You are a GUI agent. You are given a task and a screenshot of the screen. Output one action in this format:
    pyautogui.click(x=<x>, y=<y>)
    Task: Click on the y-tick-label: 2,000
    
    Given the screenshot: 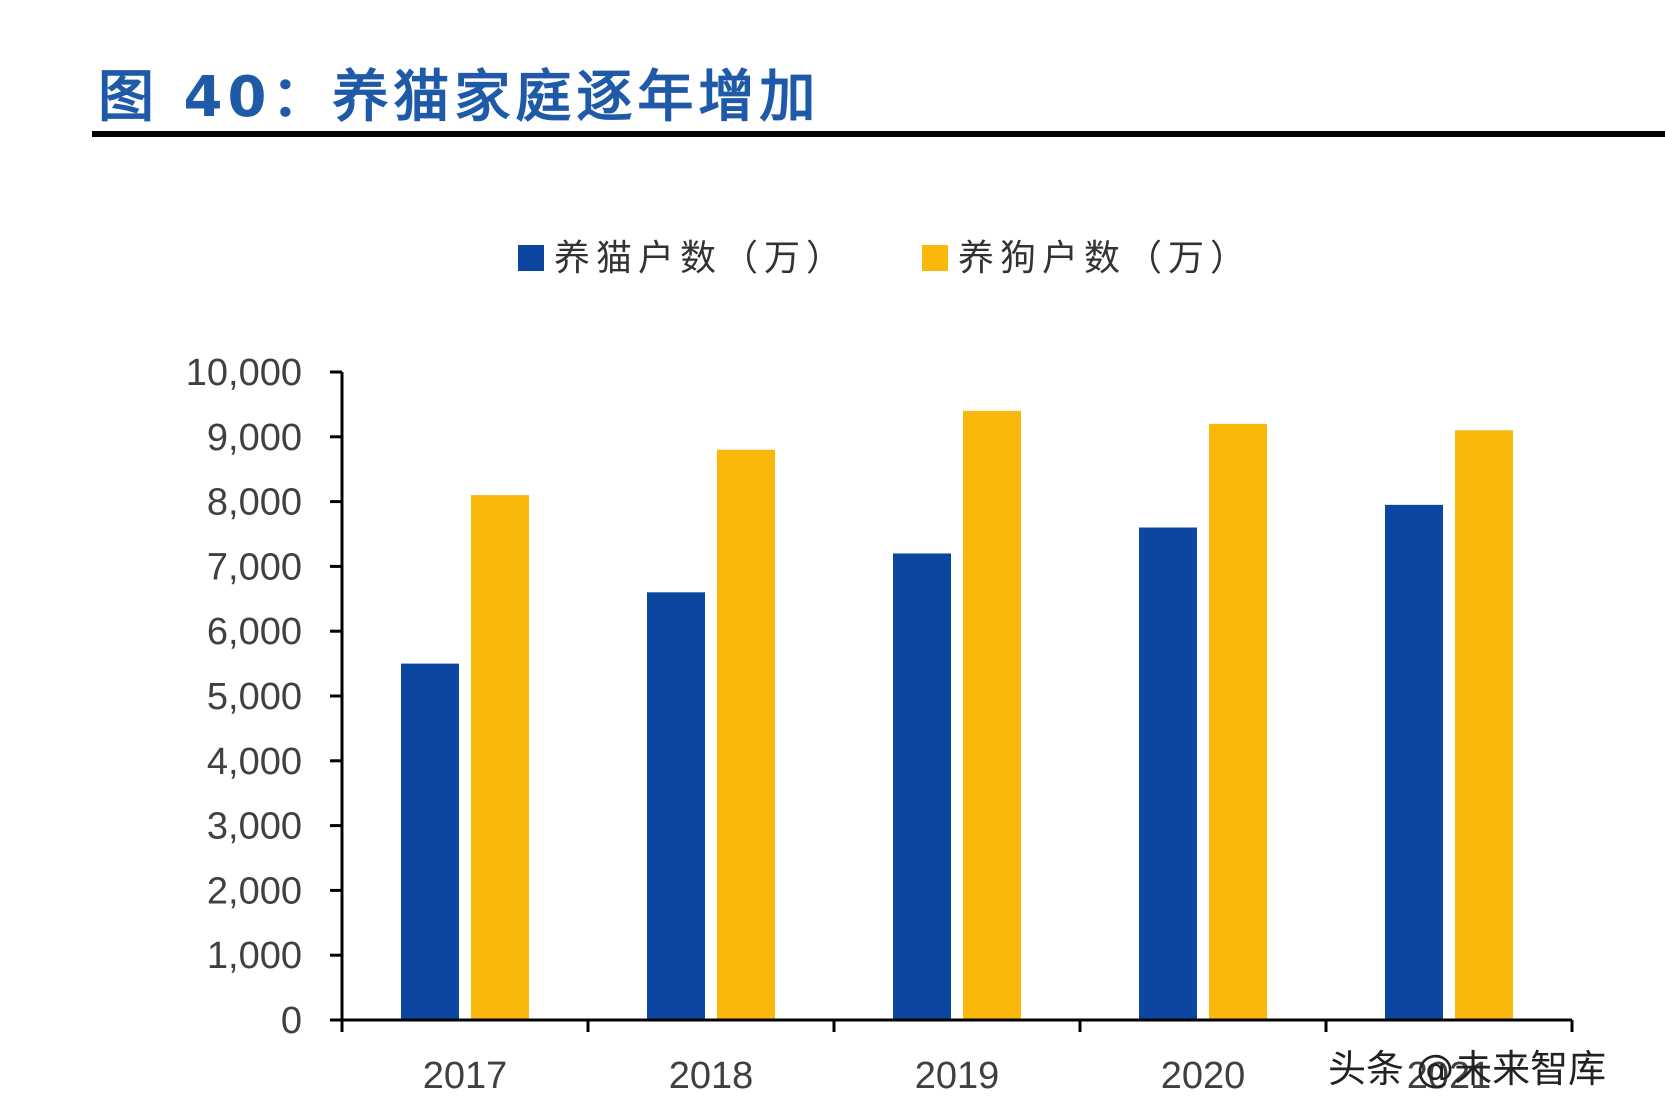 What is the action you would take?
    pyautogui.click(x=254, y=891)
    